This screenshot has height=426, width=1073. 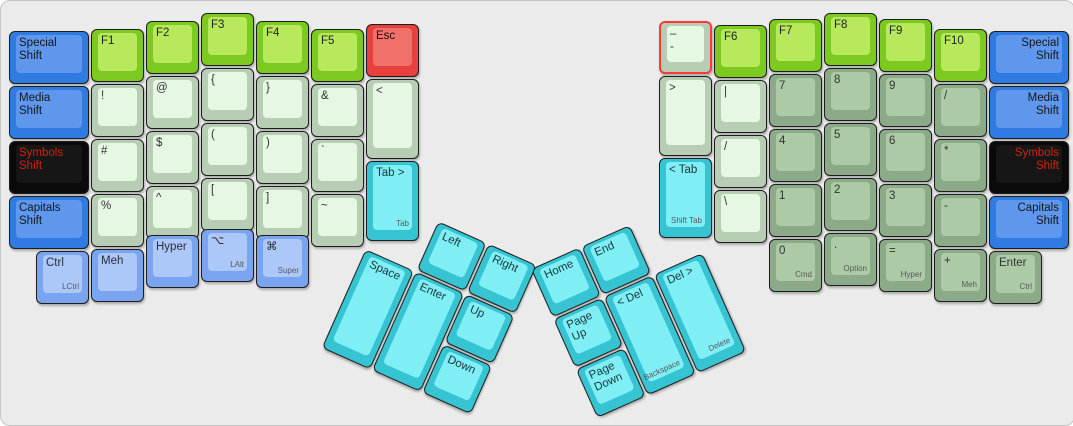 I want to click on key-special-shift-right: Special Shift, so click(x=1029, y=57).